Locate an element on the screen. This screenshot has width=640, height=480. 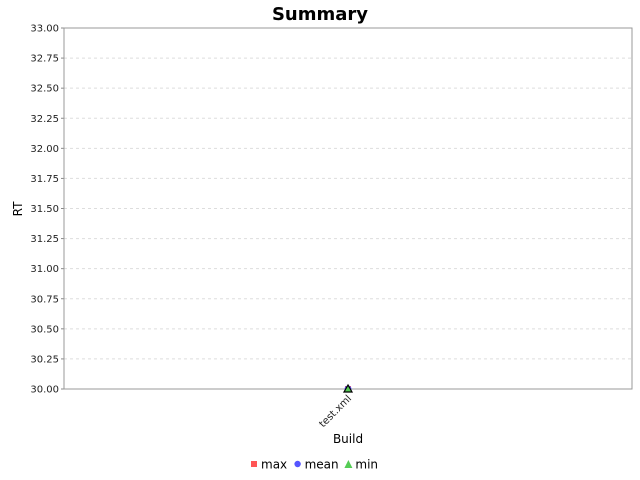
y-tick-label: 30.50 is located at coordinates (44, 329).